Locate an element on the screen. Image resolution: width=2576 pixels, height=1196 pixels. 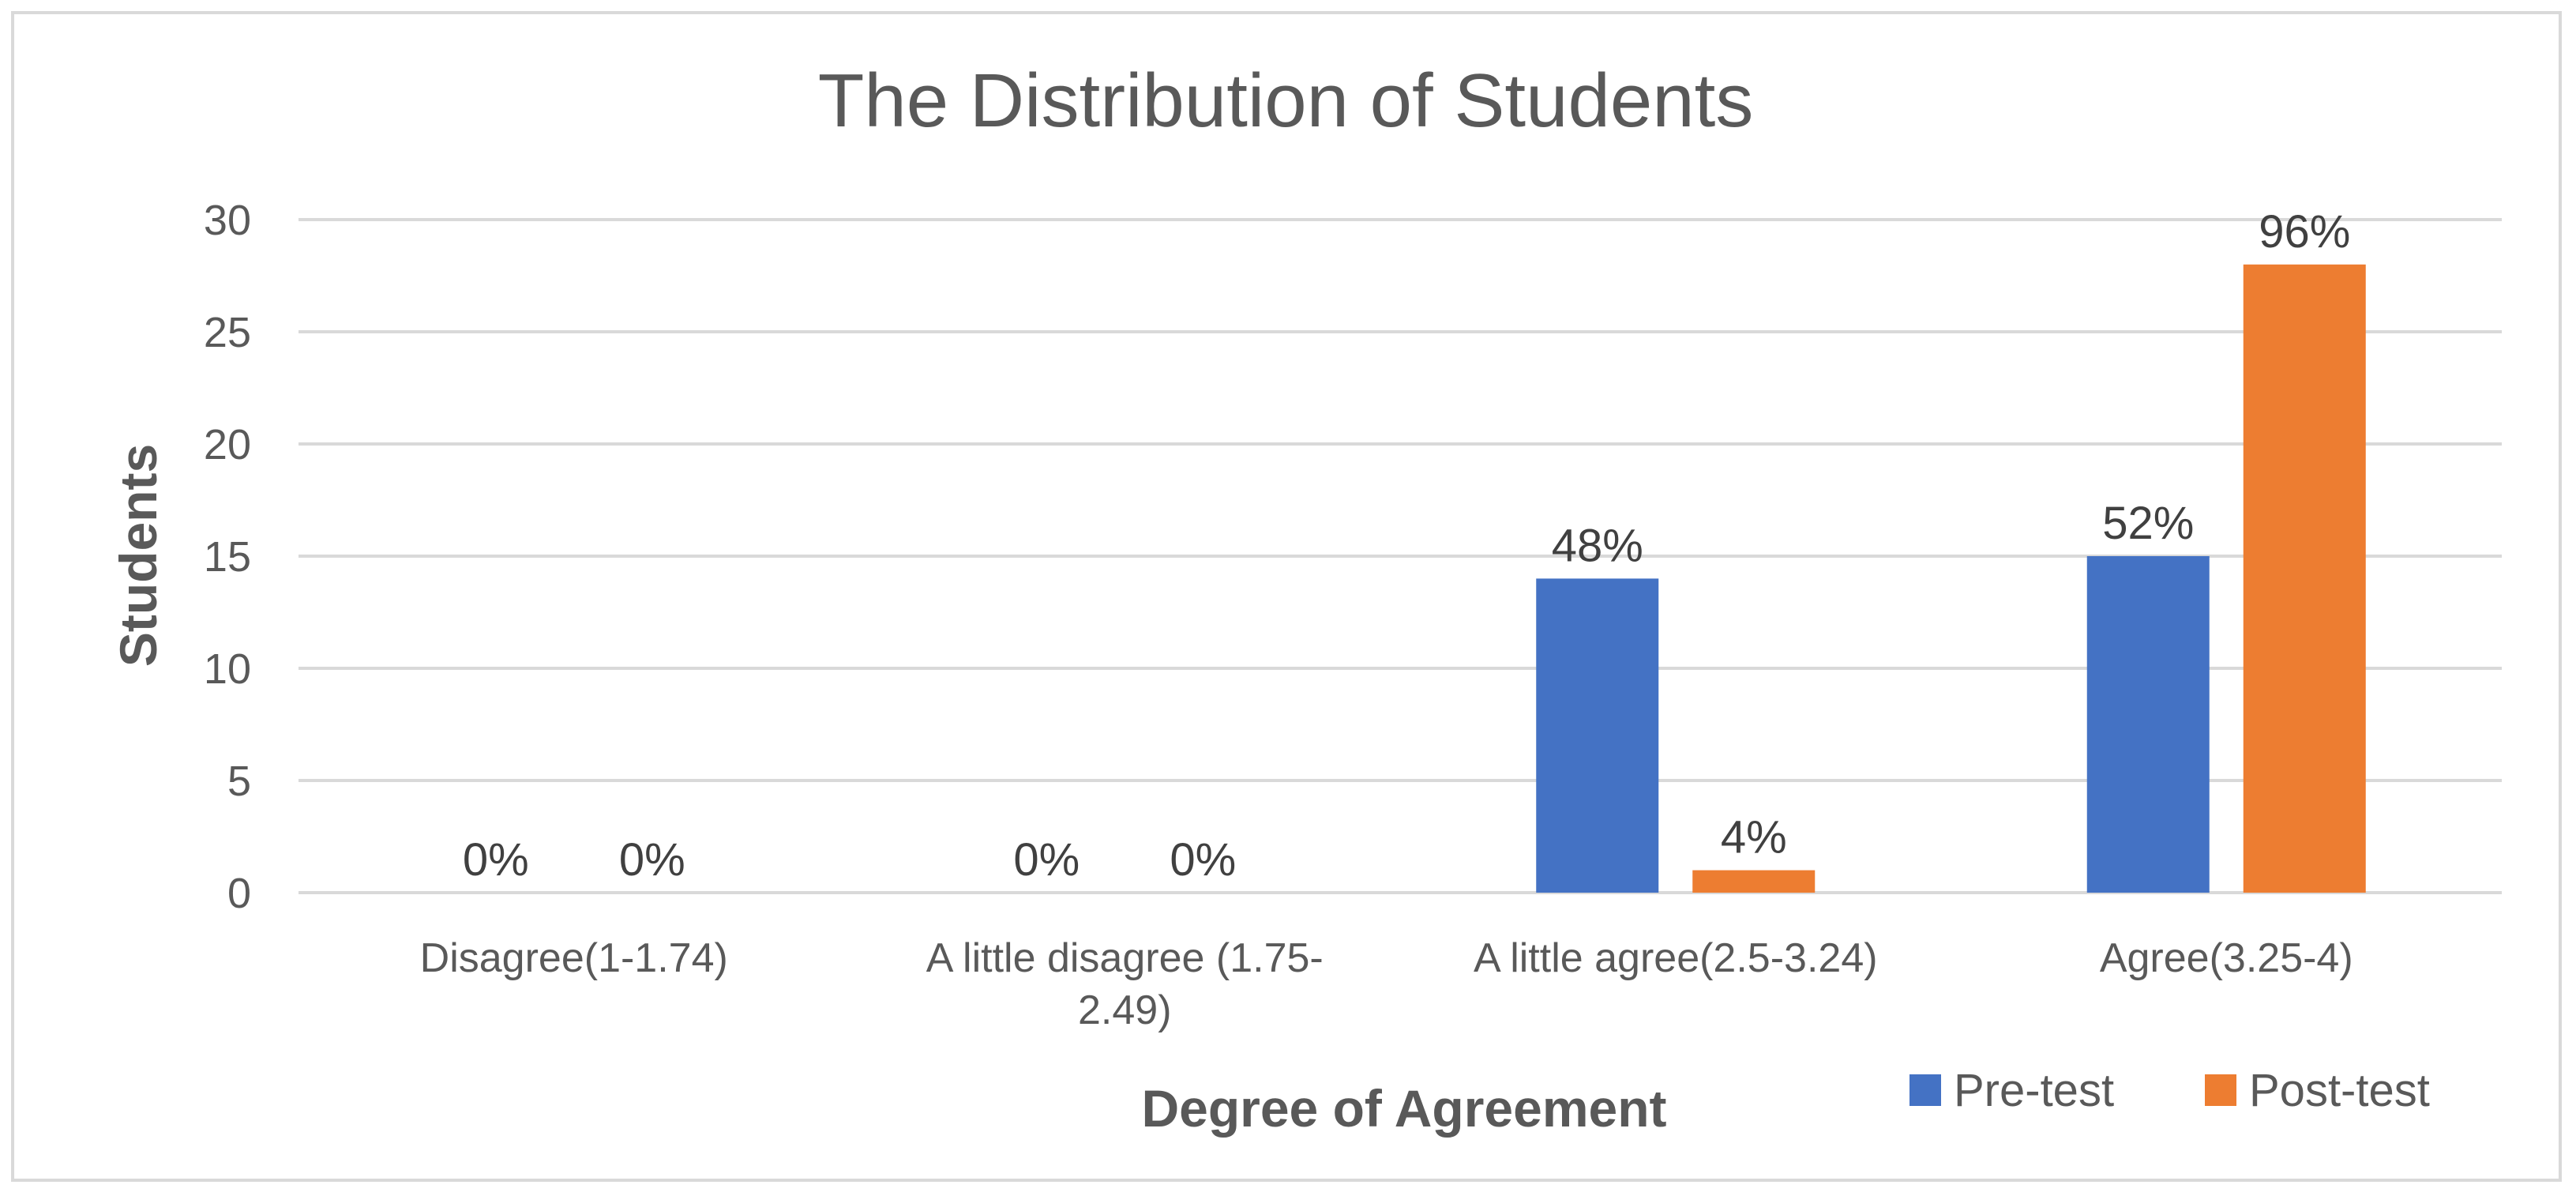
data-label: 96% is located at coordinates (2304, 232).